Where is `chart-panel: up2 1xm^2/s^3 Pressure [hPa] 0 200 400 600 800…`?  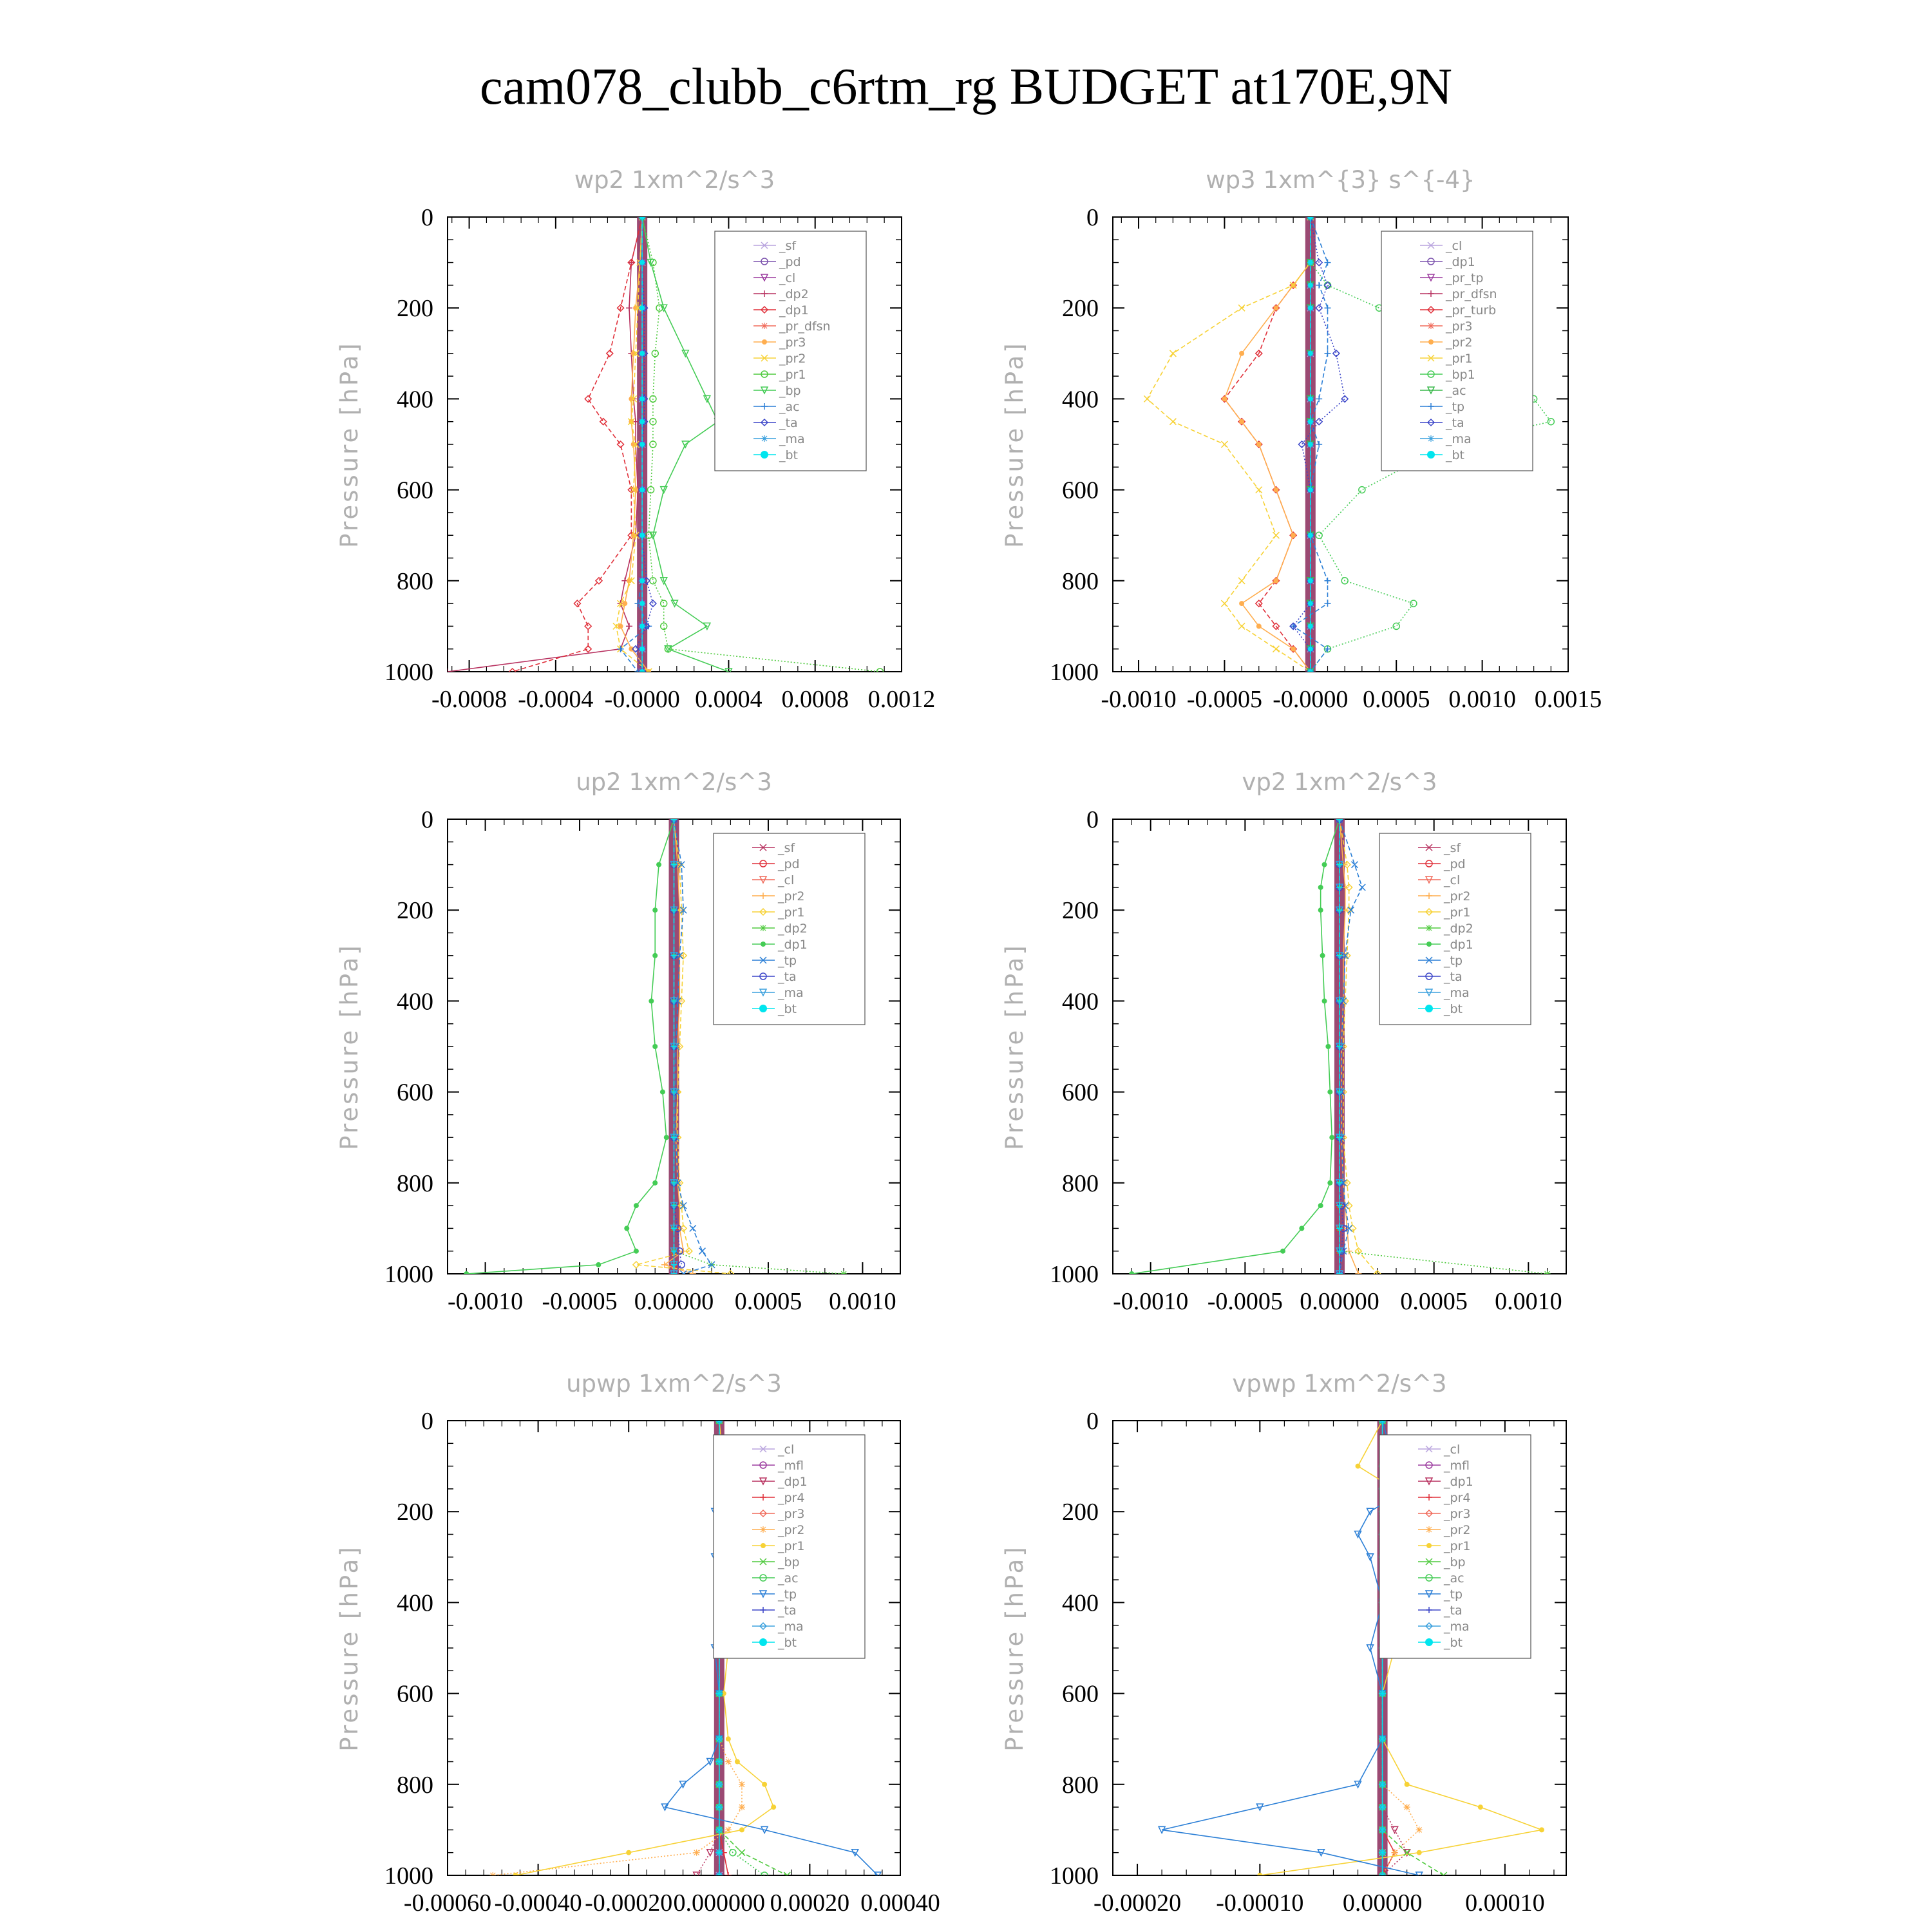 chart-panel: up2 1xm^2/s^3 Pressure [hPa] 0 200 400 600 800… is located at coordinates (619, 1041).